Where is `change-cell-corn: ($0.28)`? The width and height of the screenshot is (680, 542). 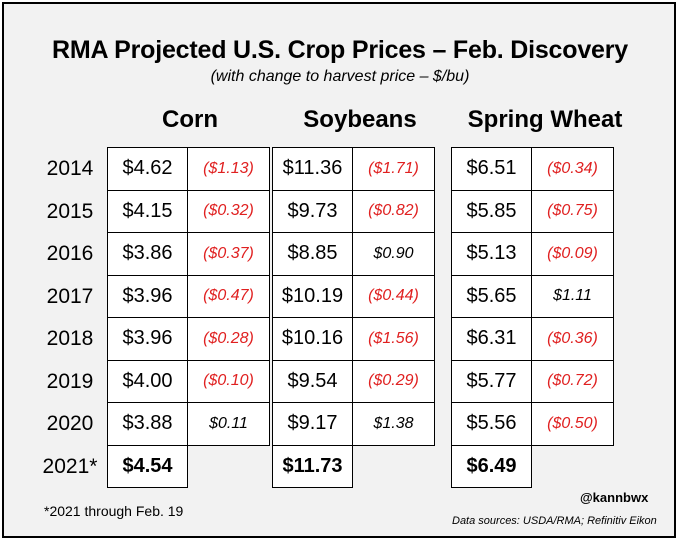
change-cell-corn: ($0.28) is located at coordinates (228, 339).